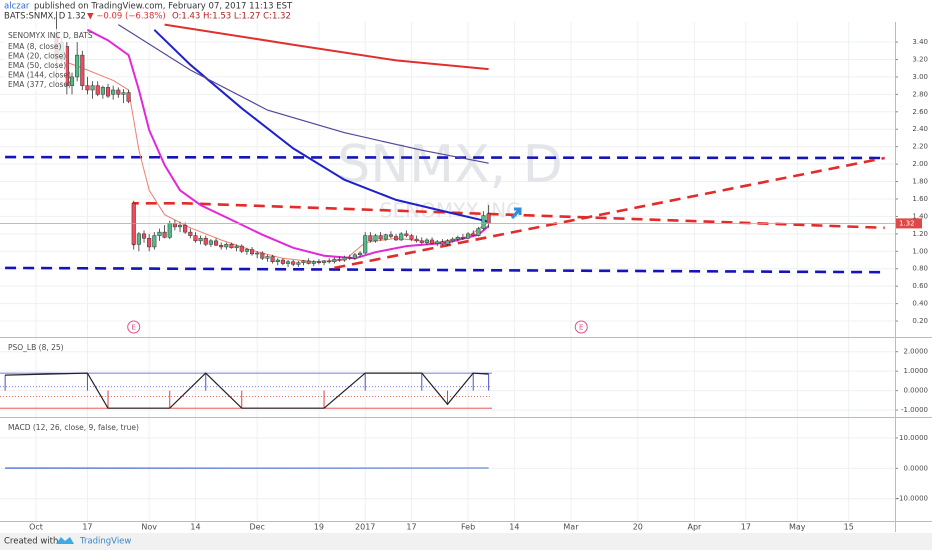 Image resolution: width=932 pixels, height=550 pixels. Describe the element at coordinates (321, 126) in the screenshot. I see `ema-line` at that location.